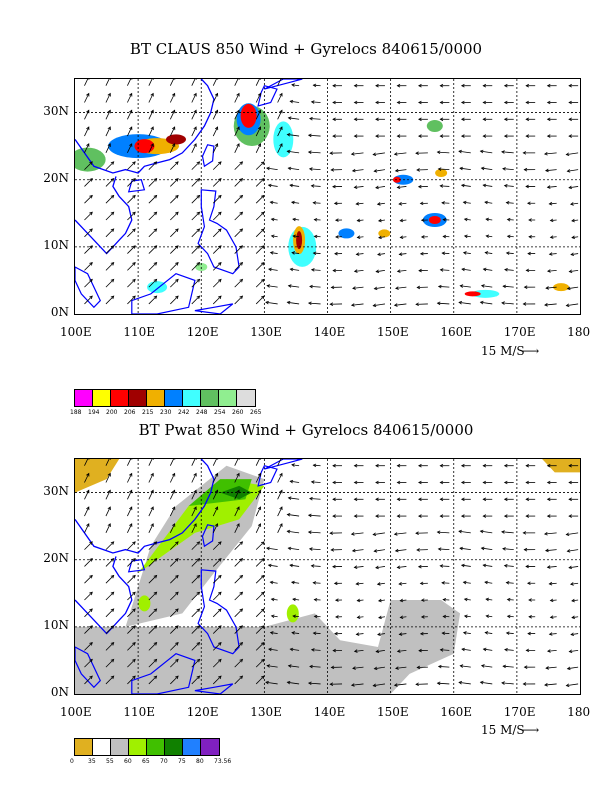  What do you see at coordinates (201, 526) in the screenshot?
I see `pwat-region` at bounding box center [201, 526].